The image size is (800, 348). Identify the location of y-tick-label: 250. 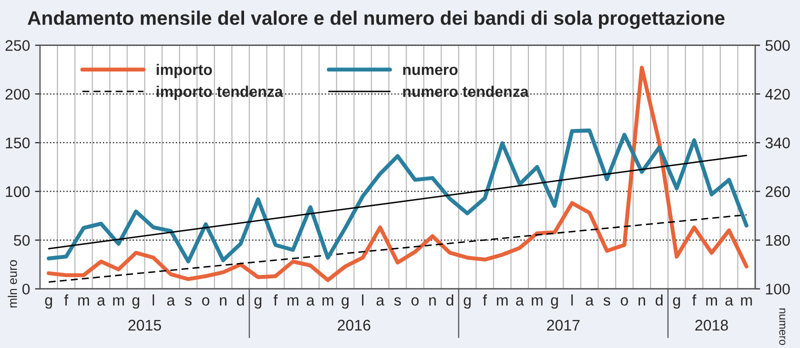
(18, 45).